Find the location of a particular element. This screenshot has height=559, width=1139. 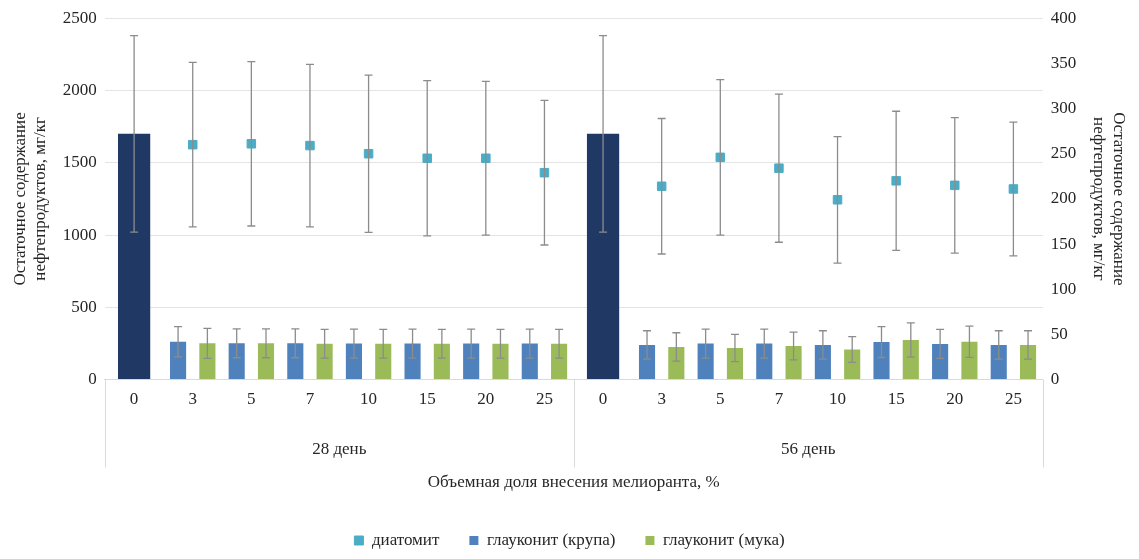

y-tick-label: 1000 is located at coordinates (79, 234).